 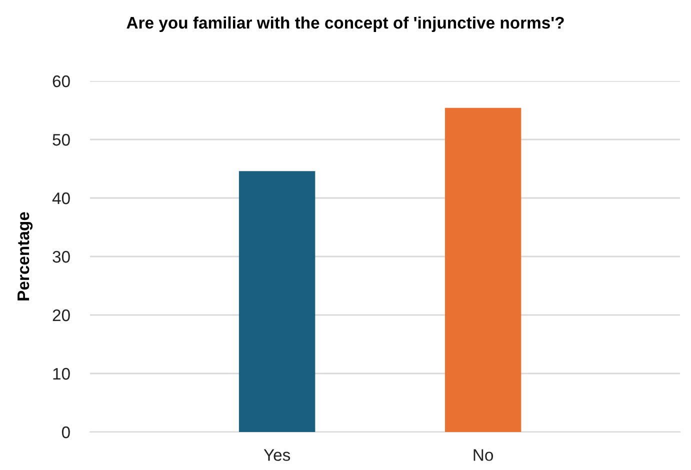 I want to click on y-tick-label: 10, so click(x=61, y=374).